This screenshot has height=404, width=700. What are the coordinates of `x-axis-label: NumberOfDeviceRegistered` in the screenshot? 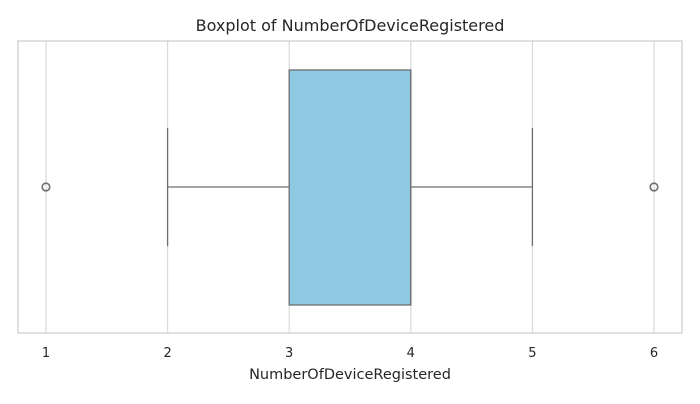 It's located at (350, 375).